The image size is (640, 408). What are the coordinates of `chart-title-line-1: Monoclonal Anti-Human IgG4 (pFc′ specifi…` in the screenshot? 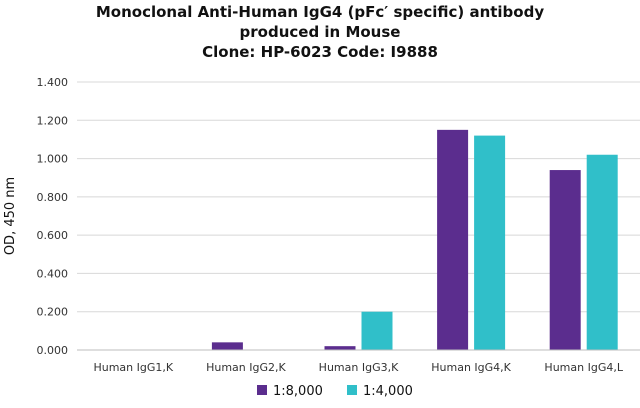 It's located at (320, 12).